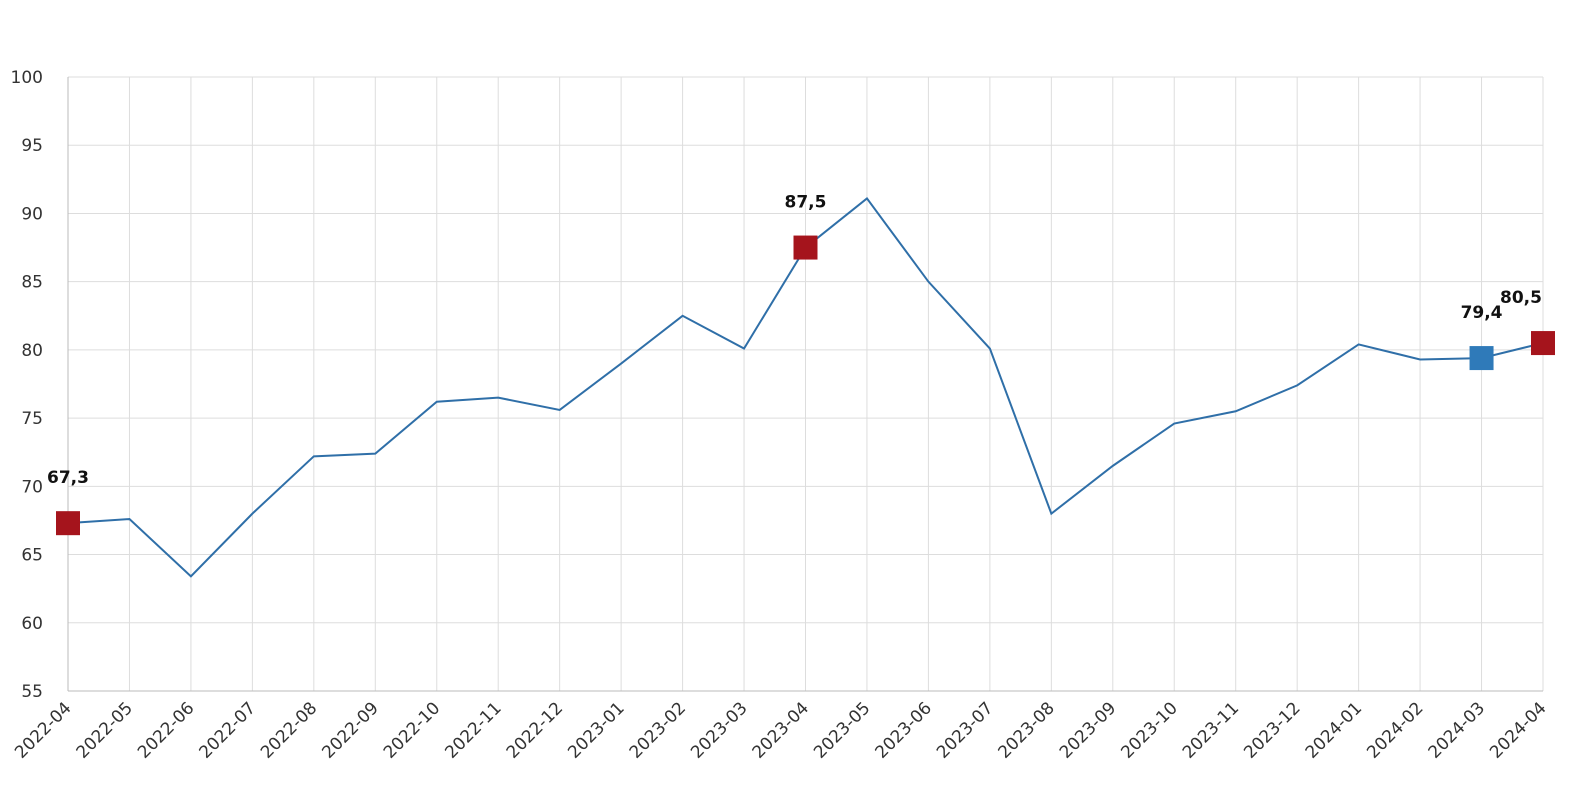 This screenshot has height=800, width=1576. Describe the element at coordinates (228, 730) in the screenshot. I see `x-tick-label: 2022-07` at that location.